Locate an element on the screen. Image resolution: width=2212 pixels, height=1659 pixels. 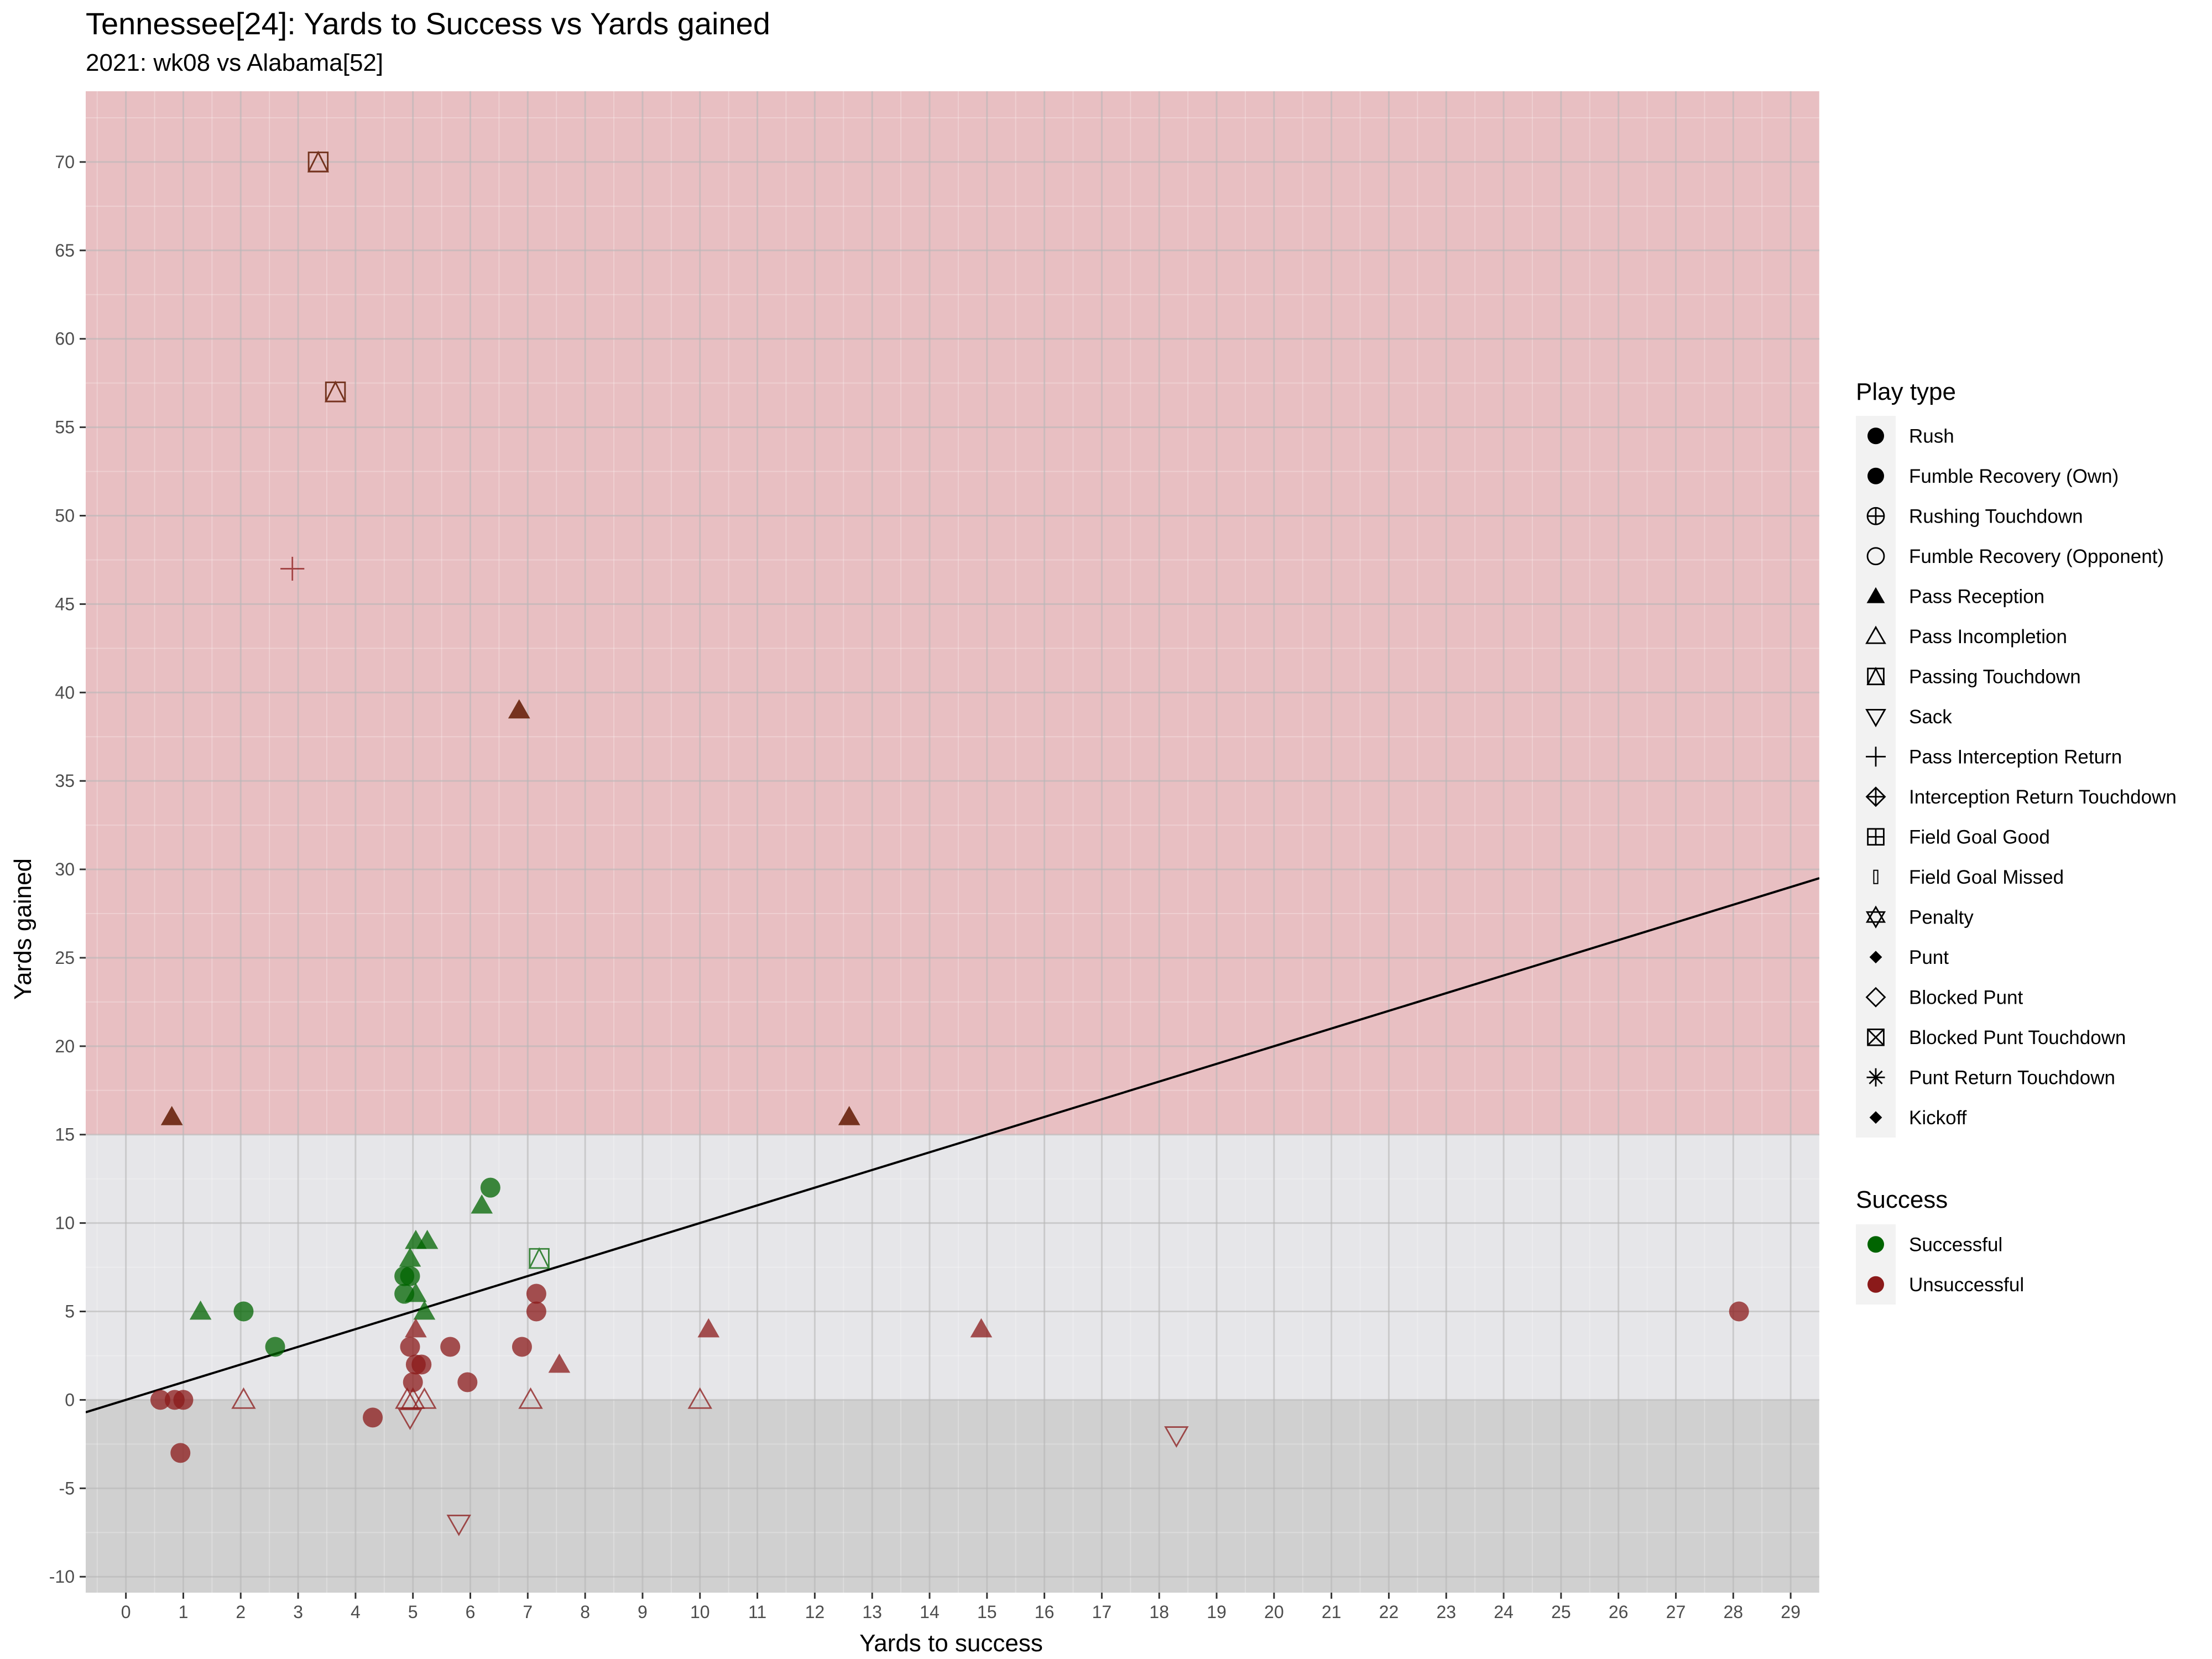
legend-item: Successful is located at coordinates (1935, 1245).